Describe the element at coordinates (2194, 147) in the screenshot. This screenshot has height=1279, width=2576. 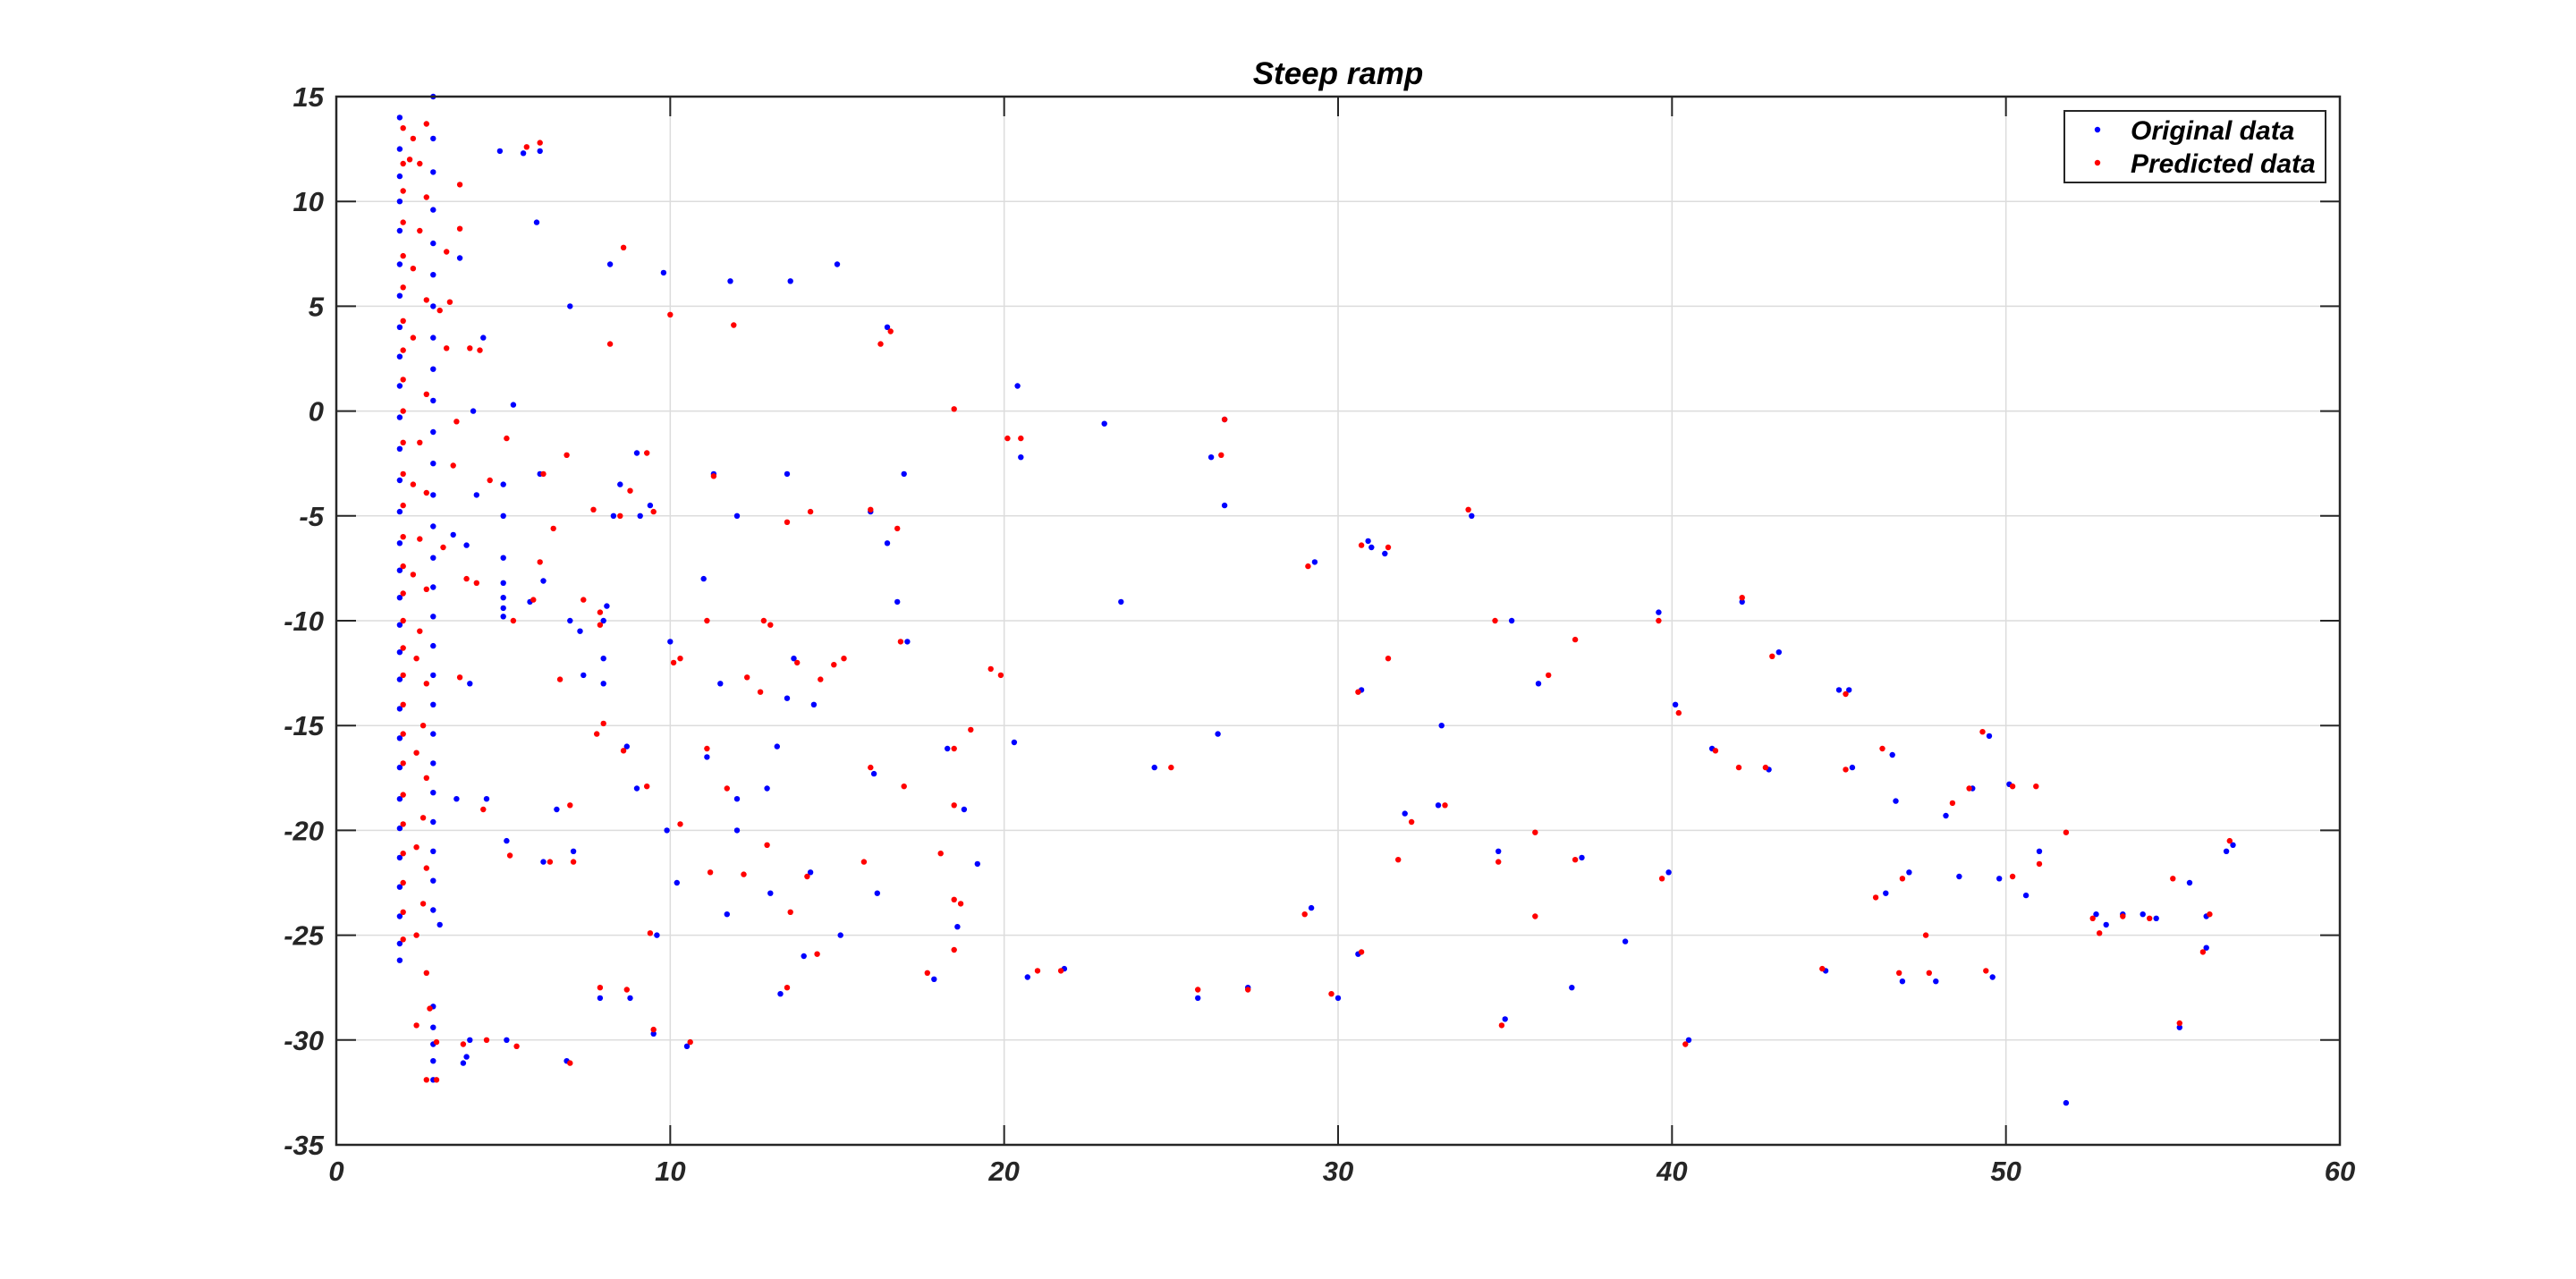
I see `legend: Original data Predicted data` at that location.